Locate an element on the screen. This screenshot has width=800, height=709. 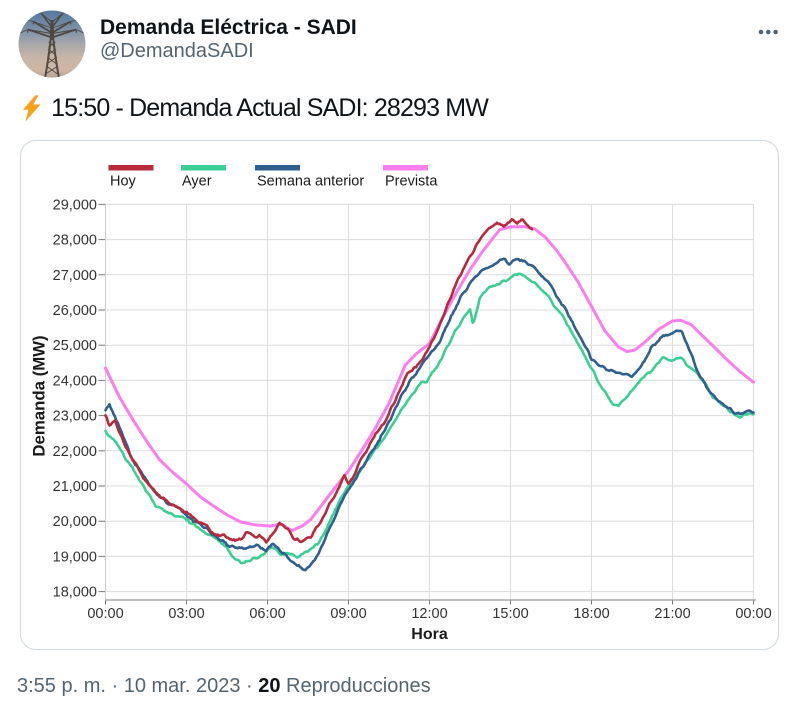
svg-text: 25,000 is located at coordinates (75, 346).